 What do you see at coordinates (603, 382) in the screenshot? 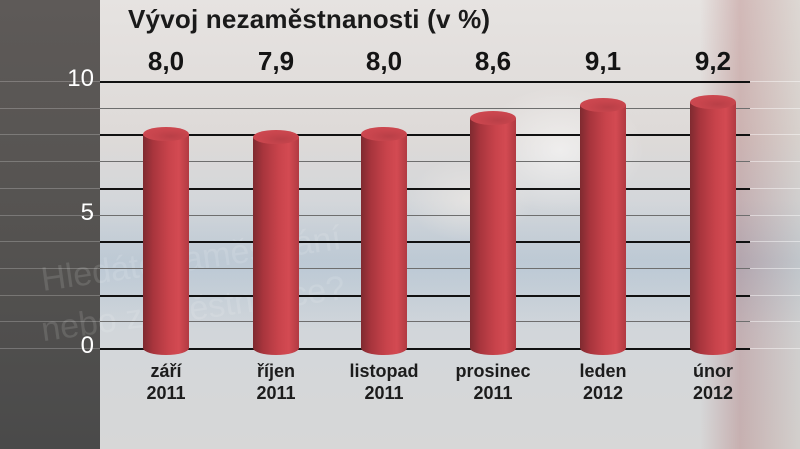
I see `category-label: leden 2012` at bounding box center [603, 382].